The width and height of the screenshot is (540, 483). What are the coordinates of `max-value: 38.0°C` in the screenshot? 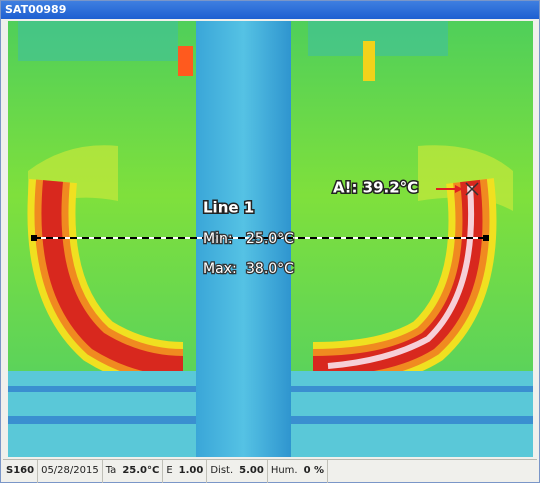 It's located at (270, 269).